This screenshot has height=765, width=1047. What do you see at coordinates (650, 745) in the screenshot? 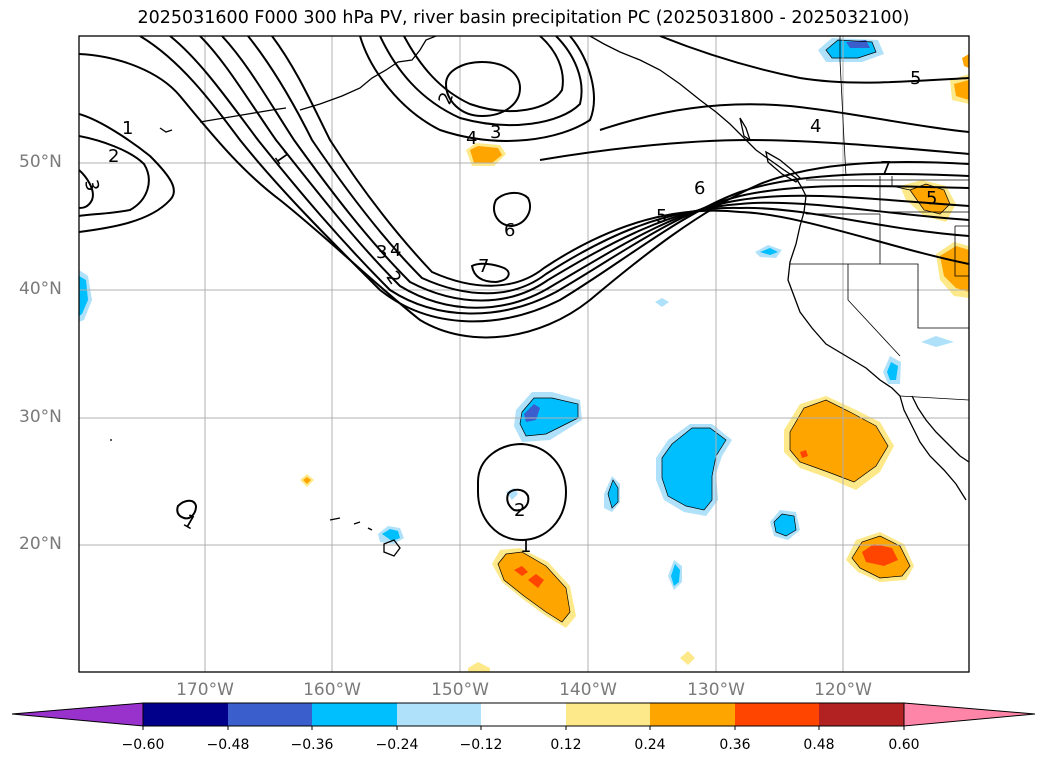
I see `colorbar-tick-label: 0.24` at bounding box center [650, 745].